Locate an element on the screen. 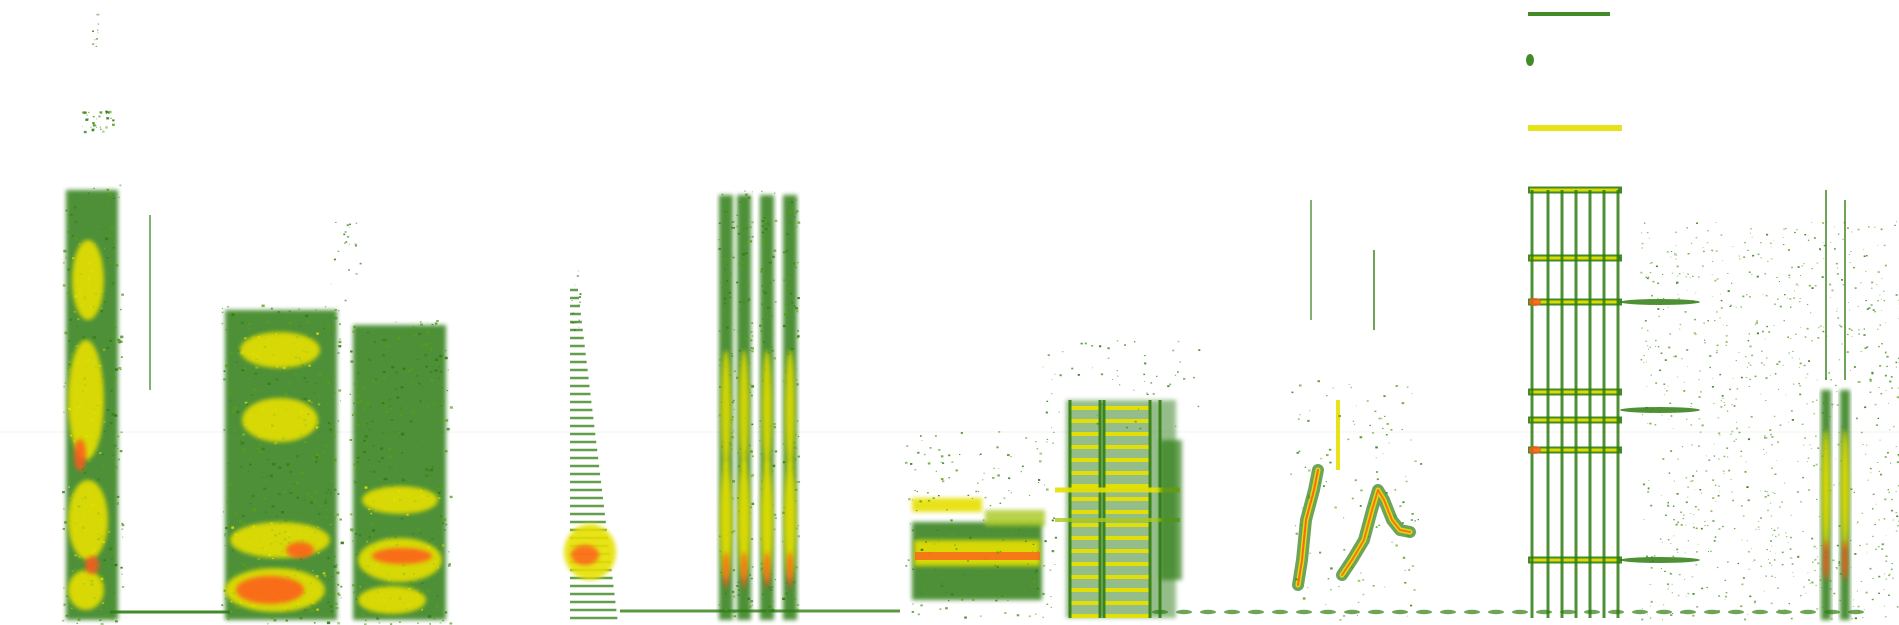 The width and height of the screenshot is (1899, 625). call-3-speckle is located at coordinates (346, 261).